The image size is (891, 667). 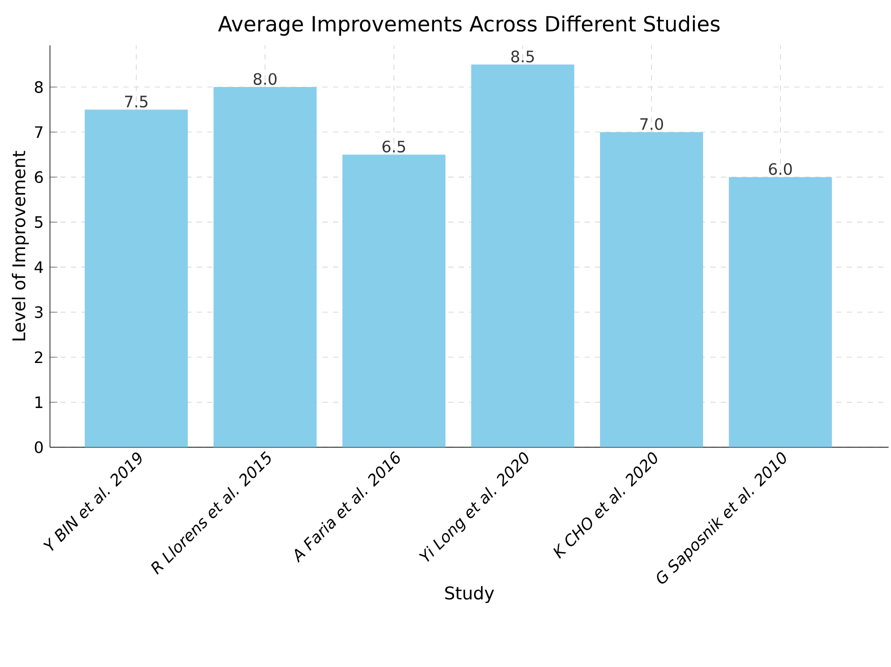 What do you see at coordinates (394, 146) in the screenshot?
I see `data-label: 6.5` at bounding box center [394, 146].